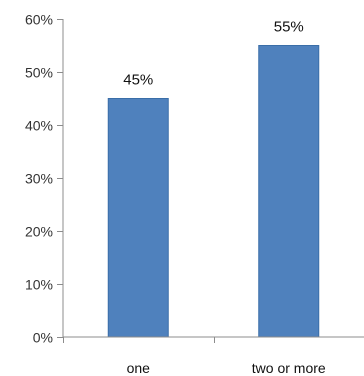 The height and width of the screenshot is (376, 364). Describe the element at coordinates (60, 178) in the screenshot. I see `y-axis-ticks` at that location.